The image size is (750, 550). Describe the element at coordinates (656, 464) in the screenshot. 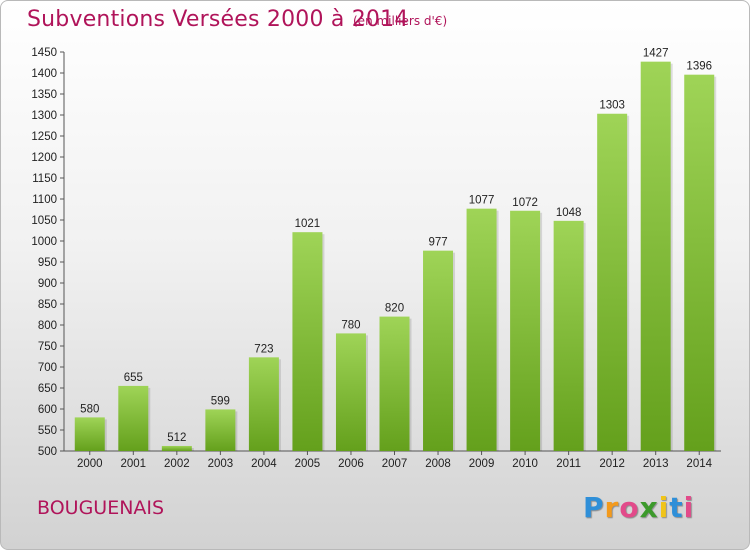

I see `x-tick-label: 2013` at that location.